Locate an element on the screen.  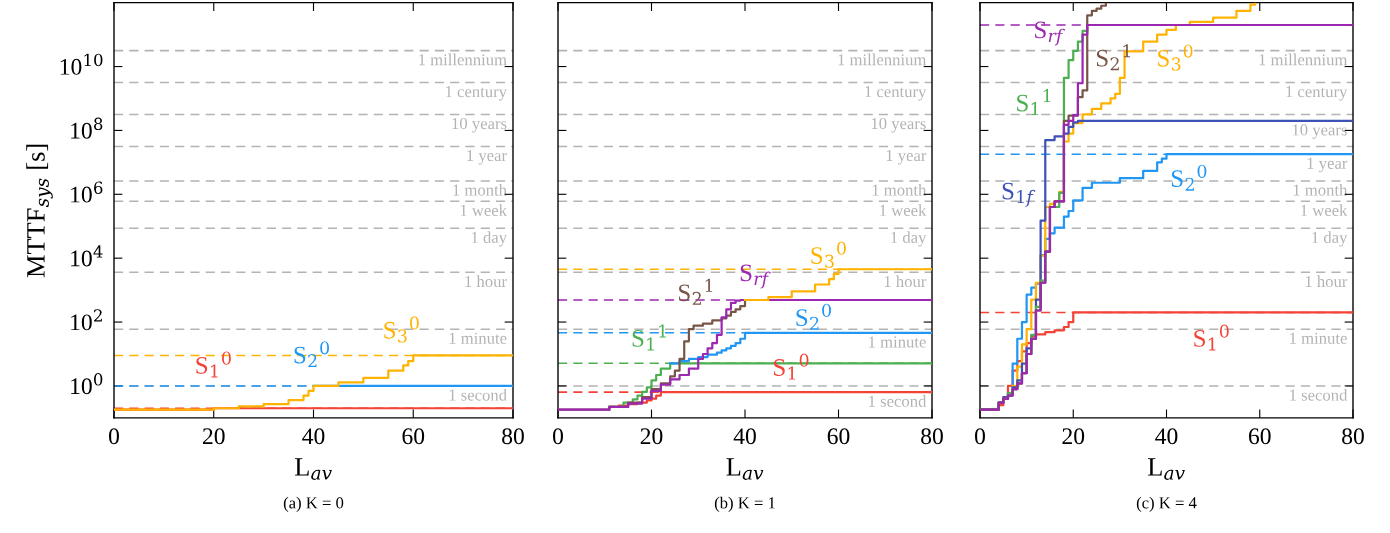
y-tick-label: 10$^{6}$ is located at coordinates (87, 192).